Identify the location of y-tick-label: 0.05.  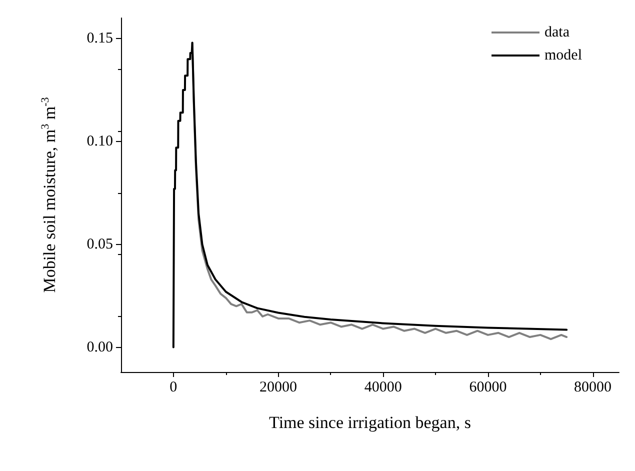
(99, 244).